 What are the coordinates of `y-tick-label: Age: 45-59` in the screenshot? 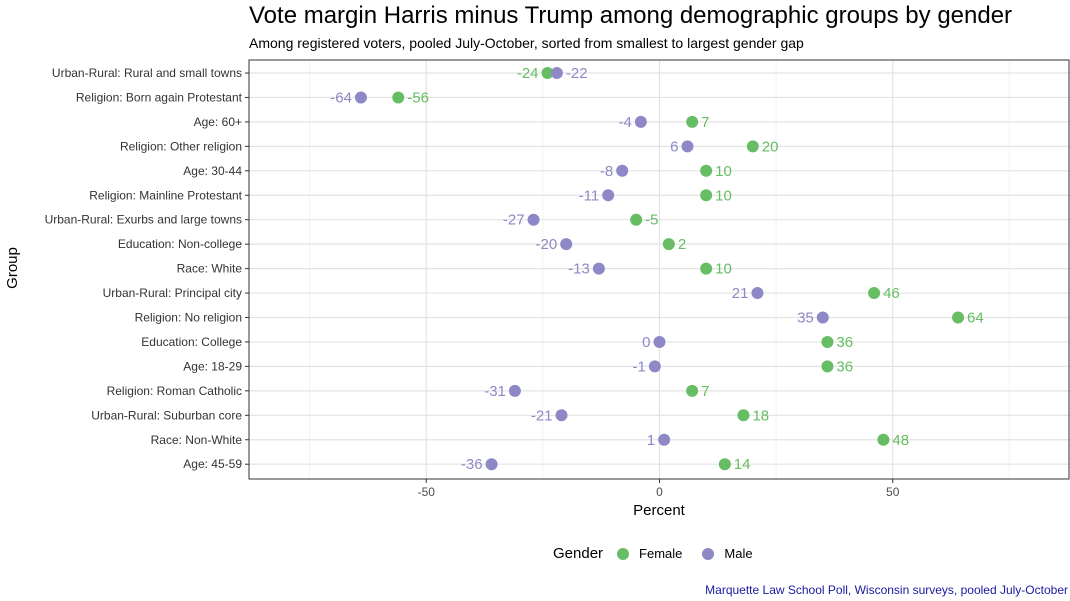 It's located at (212, 464).